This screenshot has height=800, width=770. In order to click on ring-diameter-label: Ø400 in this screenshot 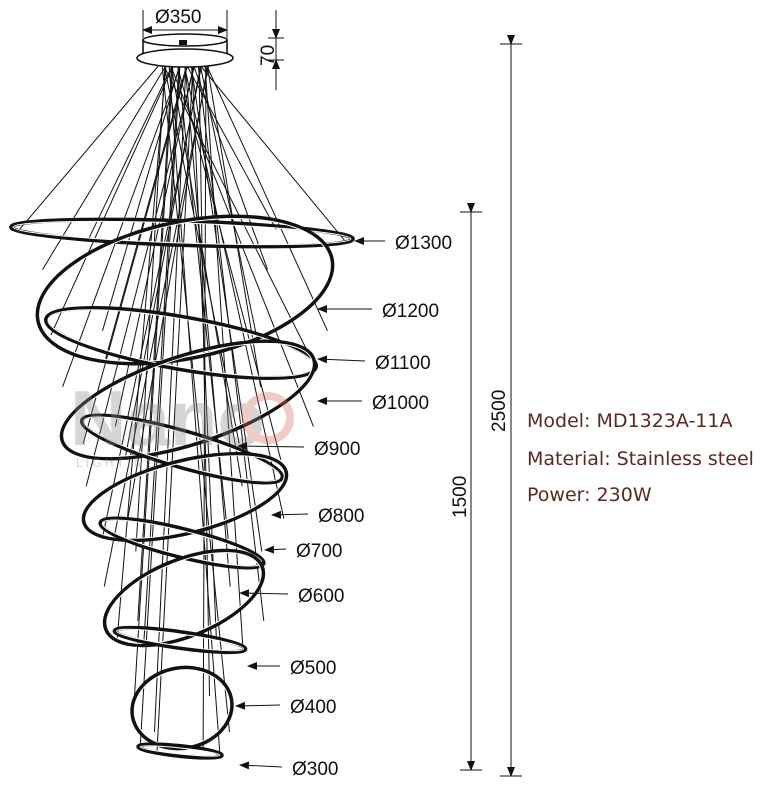, I will do `click(313, 707)`.